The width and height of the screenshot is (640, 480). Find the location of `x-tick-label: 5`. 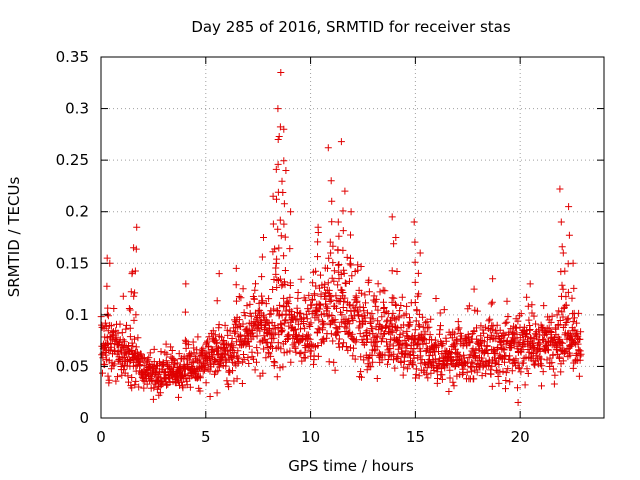

x-tick-label: 5 is located at coordinates (206, 437).